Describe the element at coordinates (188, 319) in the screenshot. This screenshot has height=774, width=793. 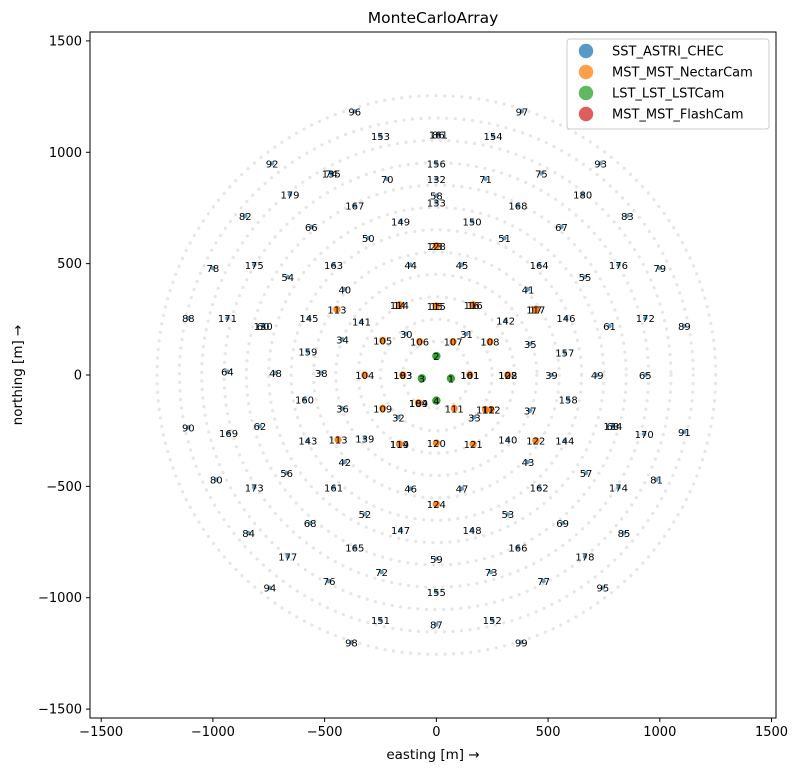
I see `telescope-label: 88` at that location.